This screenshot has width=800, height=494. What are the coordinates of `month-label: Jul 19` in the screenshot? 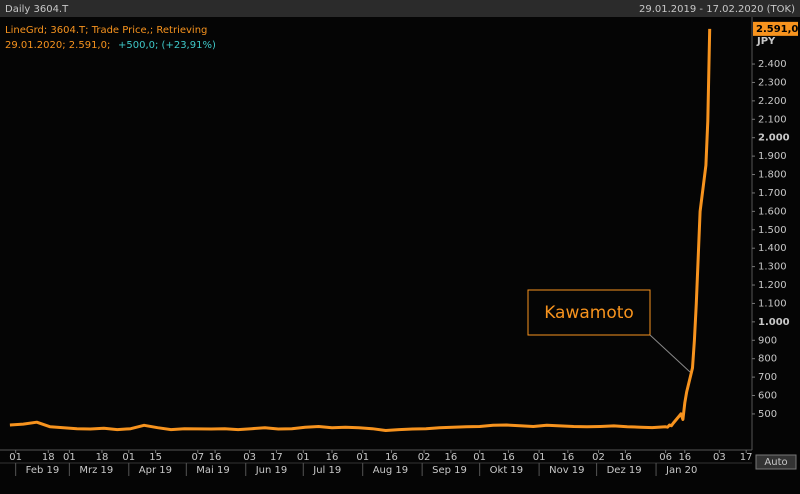 It's located at (326, 470).